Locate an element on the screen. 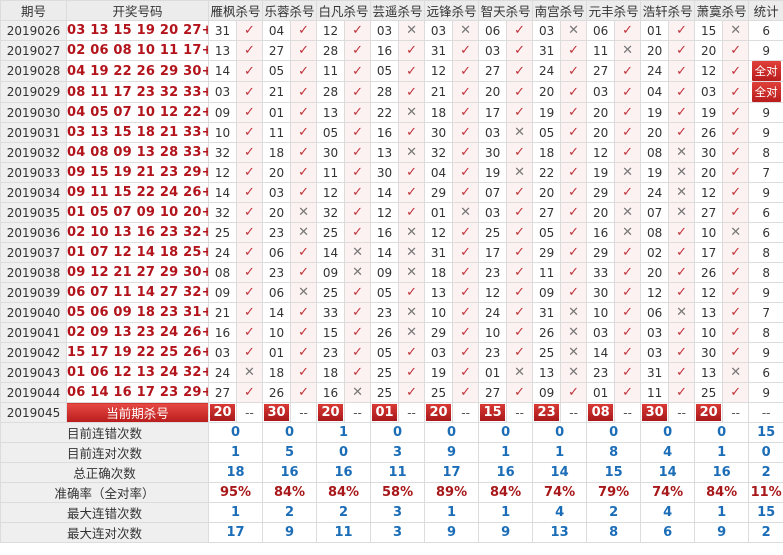  stats-label: 目前连对次数 is located at coordinates (104, 452).